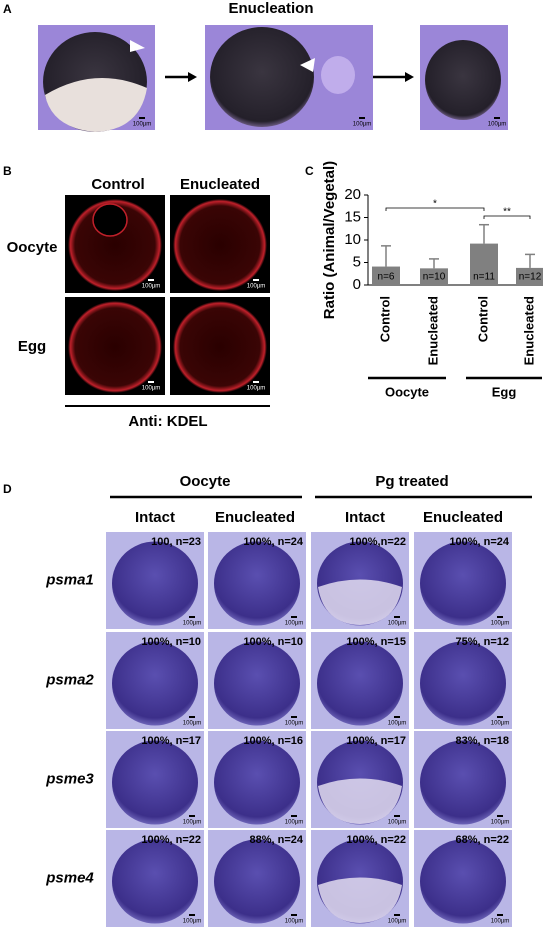 Image resolution: width=543 pixels, height=936 pixels. What do you see at coordinates (482, 642) in the screenshot?
I see `count-label: 75%, n=12` at bounding box center [482, 642].